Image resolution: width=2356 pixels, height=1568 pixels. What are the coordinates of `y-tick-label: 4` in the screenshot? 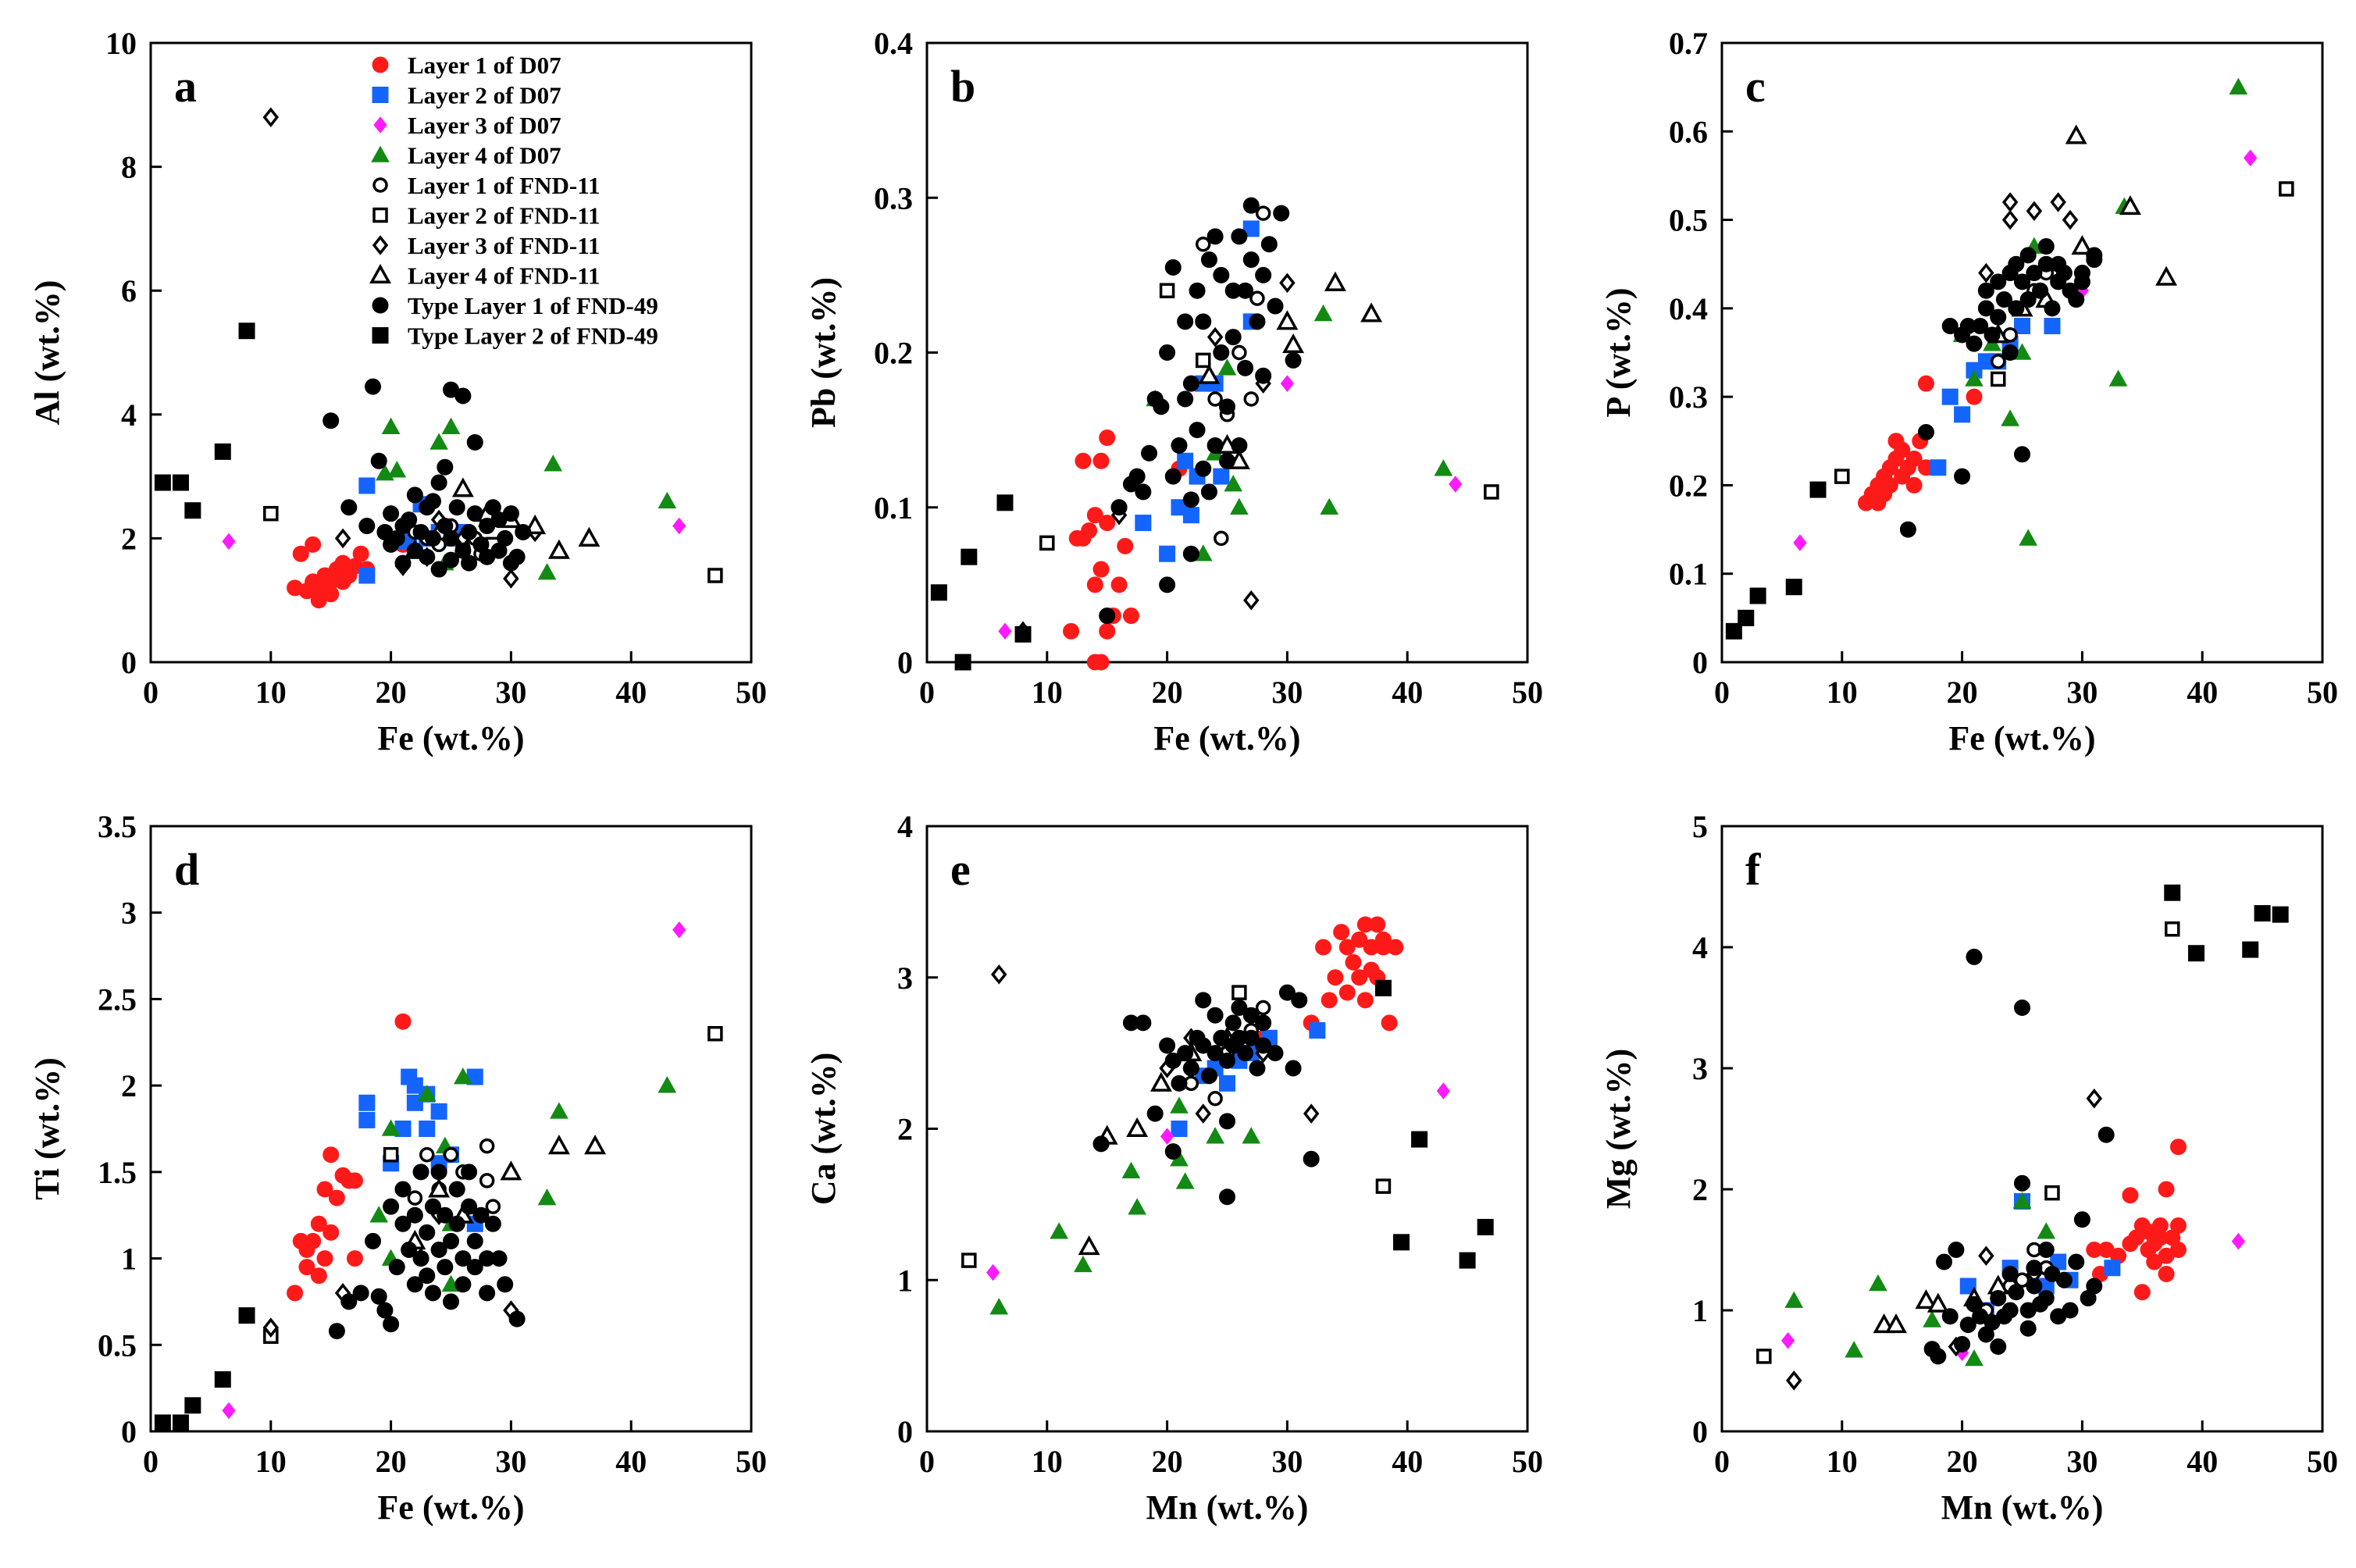 It's located at (905, 826).